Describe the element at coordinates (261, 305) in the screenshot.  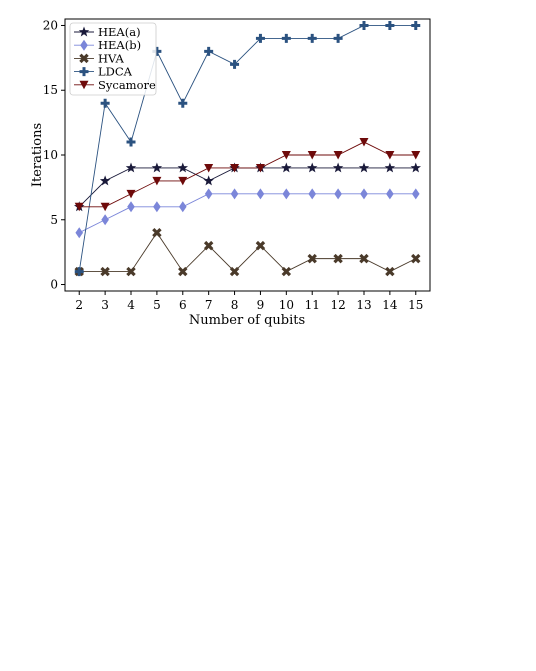
I see `x-tick-label: 9` at that location.